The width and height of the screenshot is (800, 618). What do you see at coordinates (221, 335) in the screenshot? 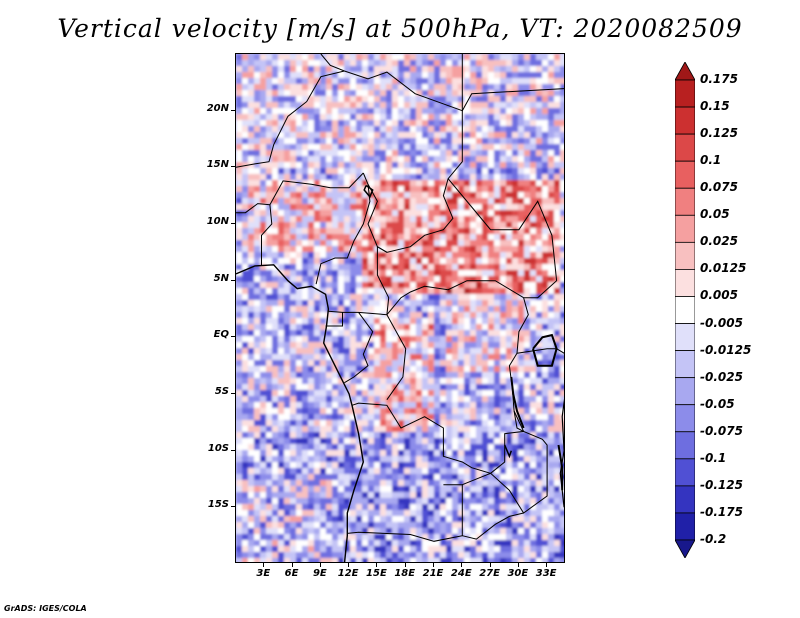
I see `latitude-tick-label: EQ` at bounding box center [221, 335].